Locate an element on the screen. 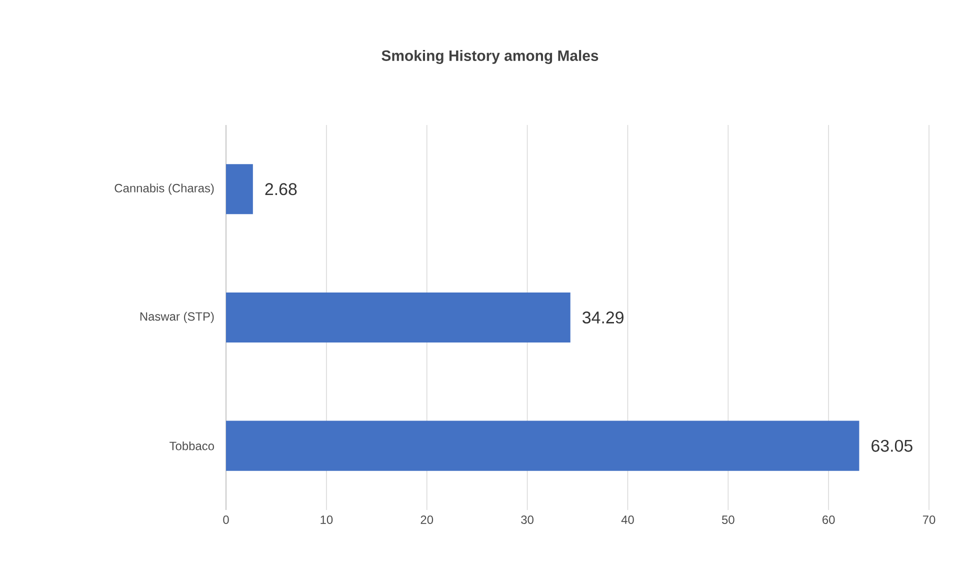  x-tick-label: 0 is located at coordinates (226, 520).